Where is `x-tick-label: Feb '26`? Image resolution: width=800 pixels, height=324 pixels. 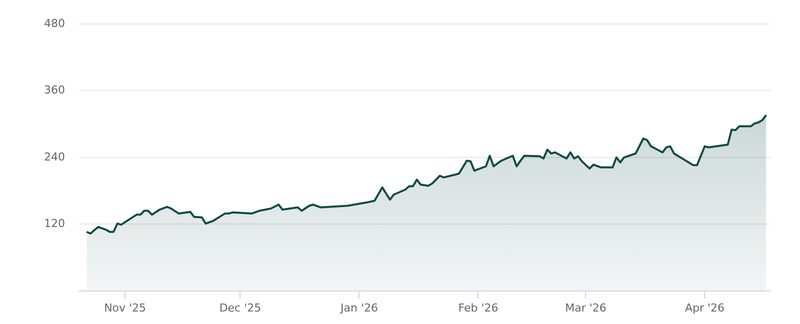
x-tick-label: Feb '26 is located at coordinates (478, 307).